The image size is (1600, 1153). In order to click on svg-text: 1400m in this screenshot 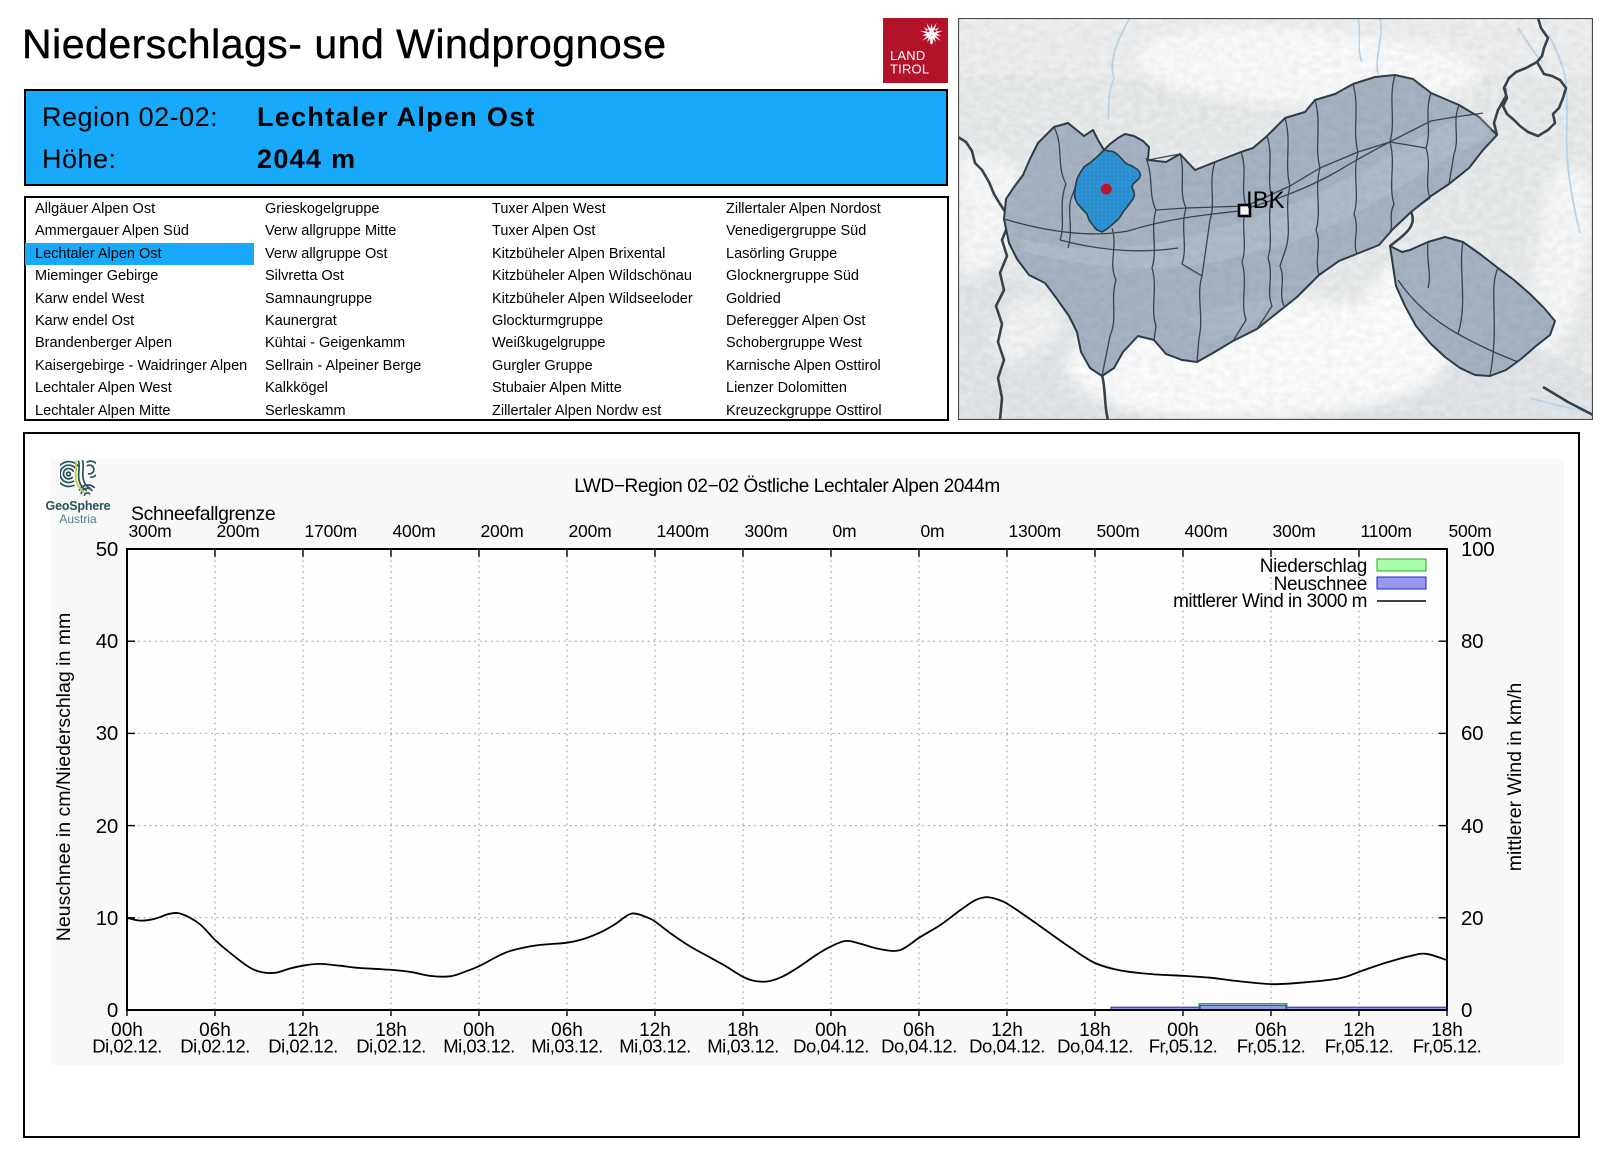, I will do `click(683, 531)`.